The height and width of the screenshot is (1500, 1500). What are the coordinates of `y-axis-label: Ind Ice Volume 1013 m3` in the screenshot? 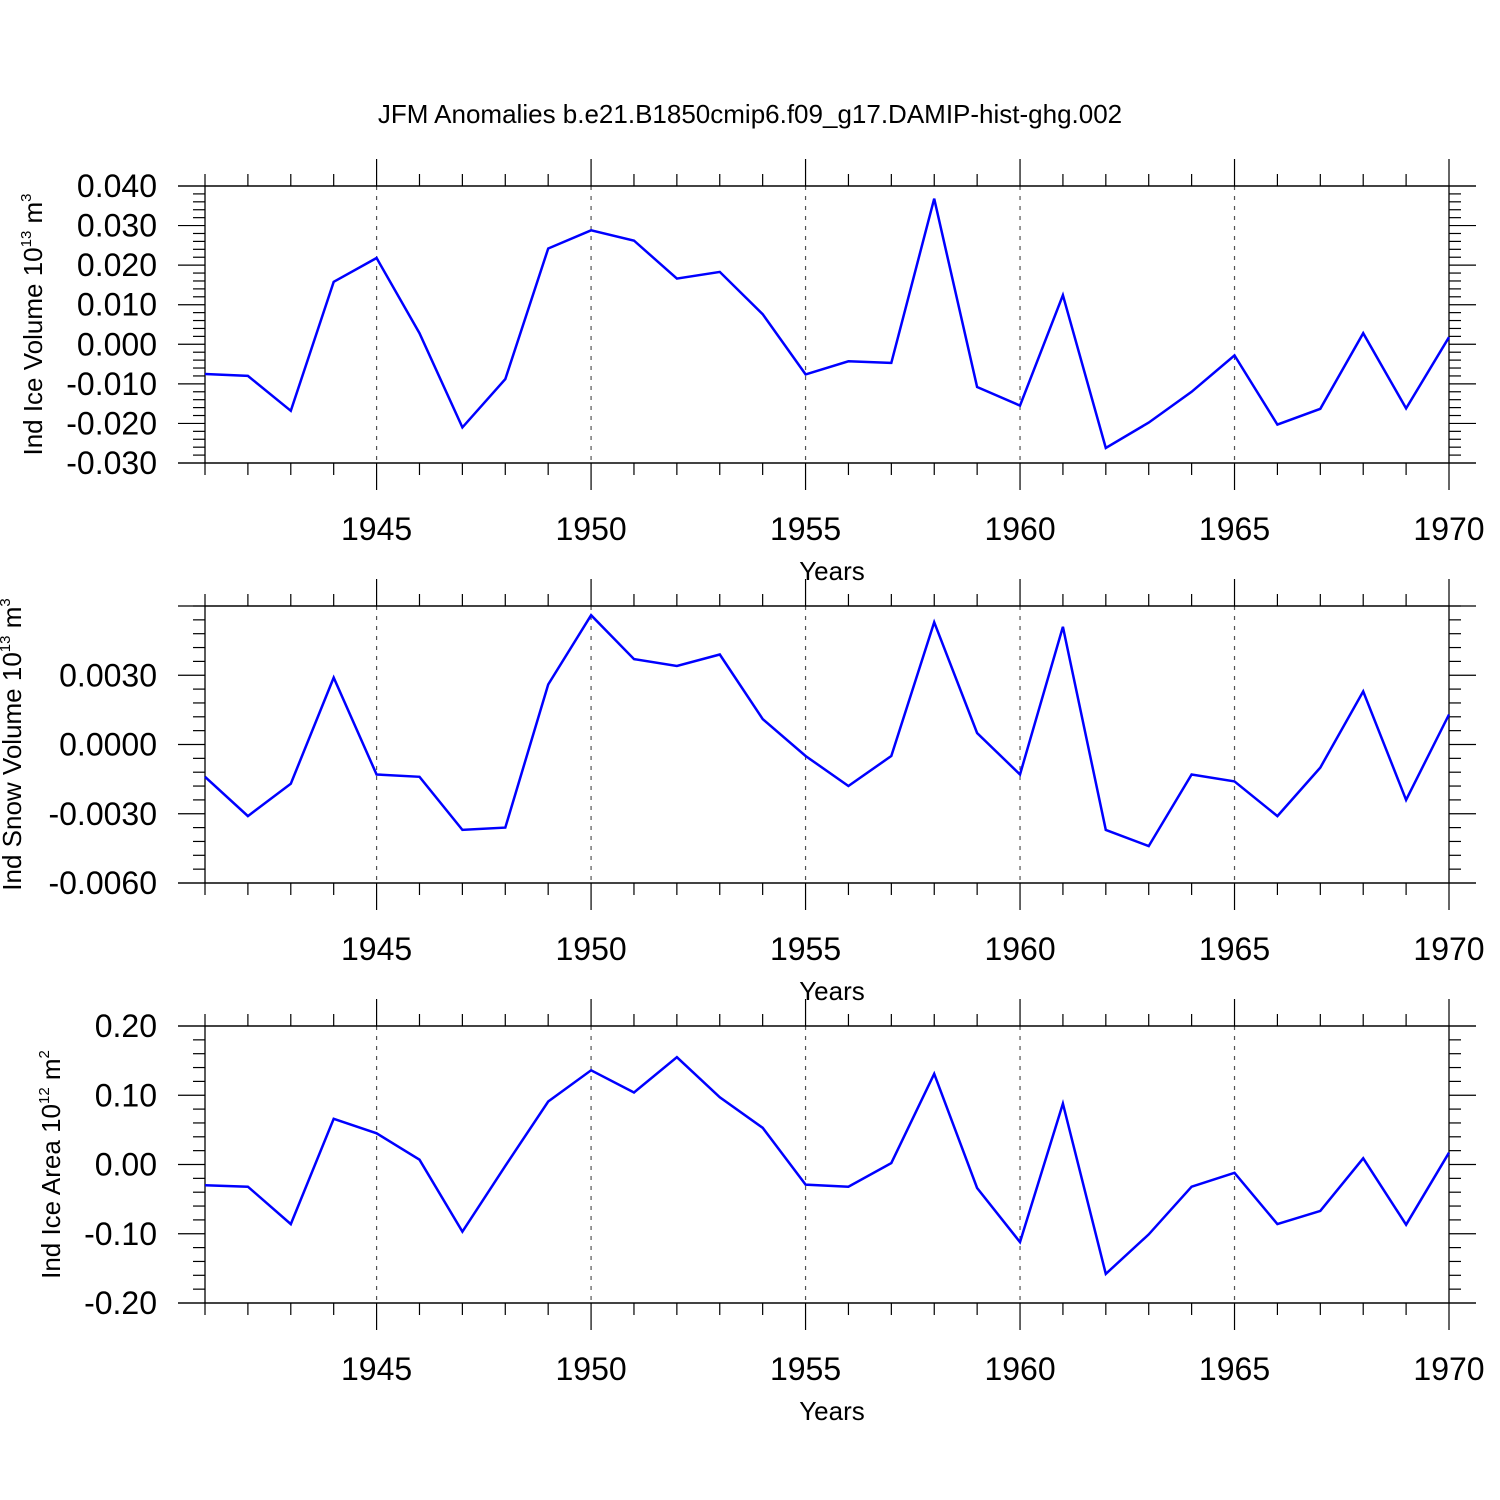 It's located at (33, 324).